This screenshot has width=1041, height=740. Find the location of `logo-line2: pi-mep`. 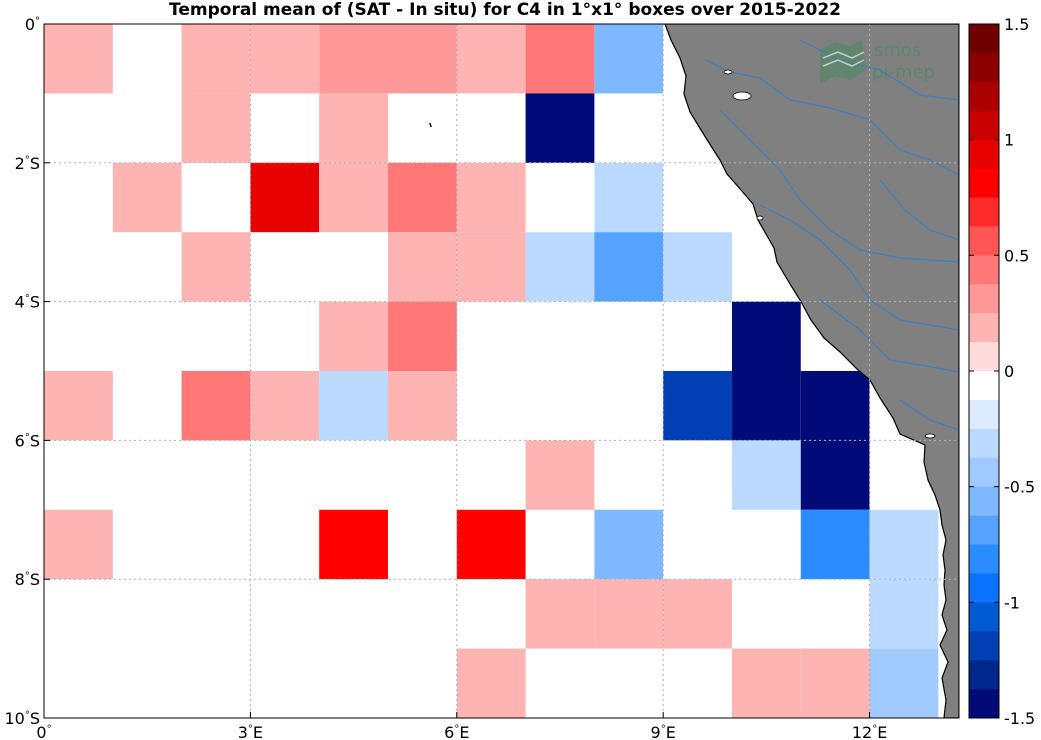

logo-line2: pi-mep is located at coordinates (903, 72).